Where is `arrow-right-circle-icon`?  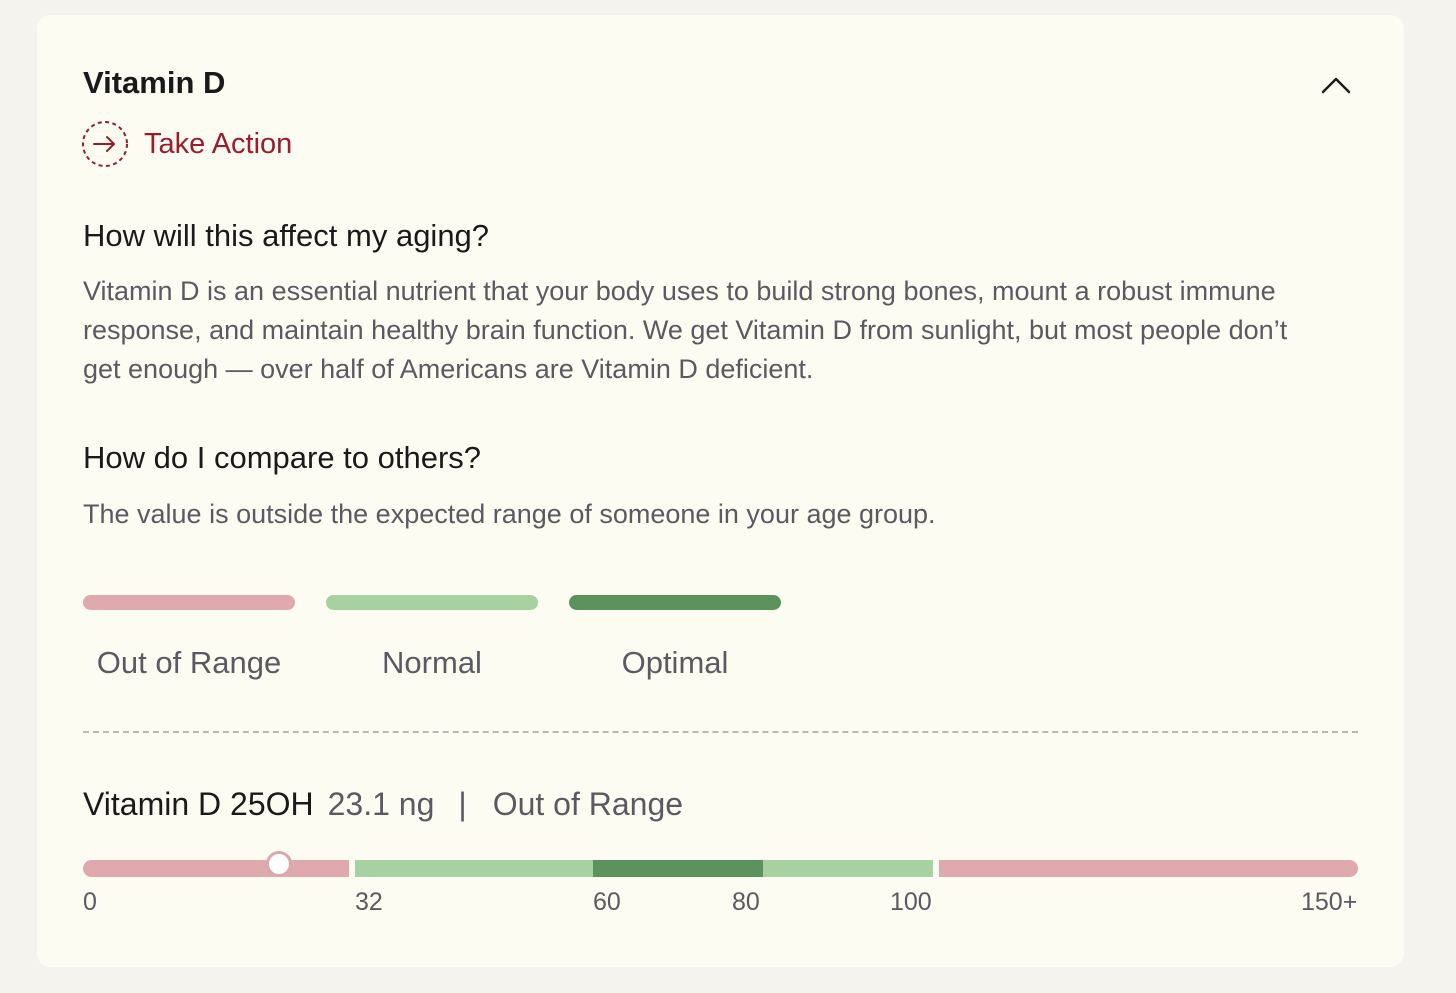 arrow-right-circle-icon is located at coordinates (105, 144).